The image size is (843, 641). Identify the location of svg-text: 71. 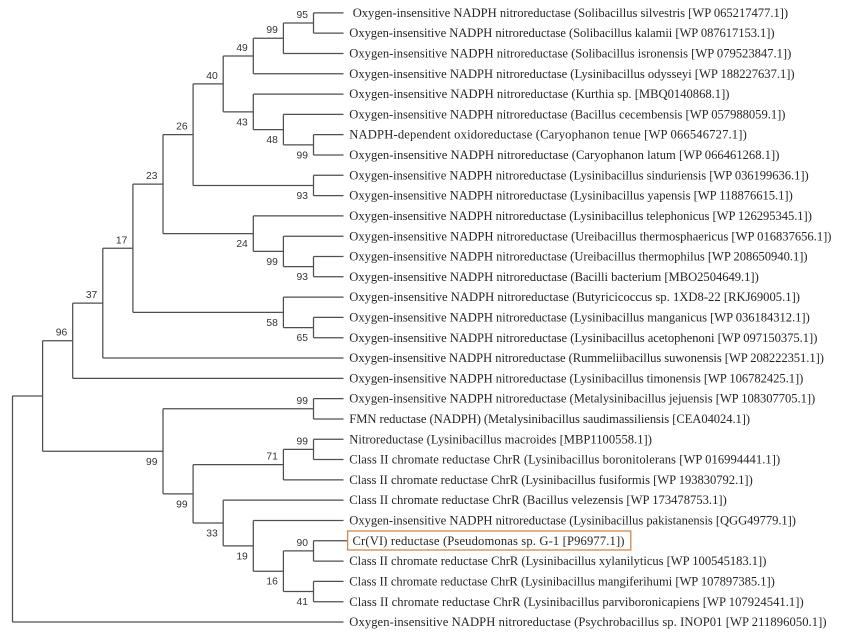
(272, 457).